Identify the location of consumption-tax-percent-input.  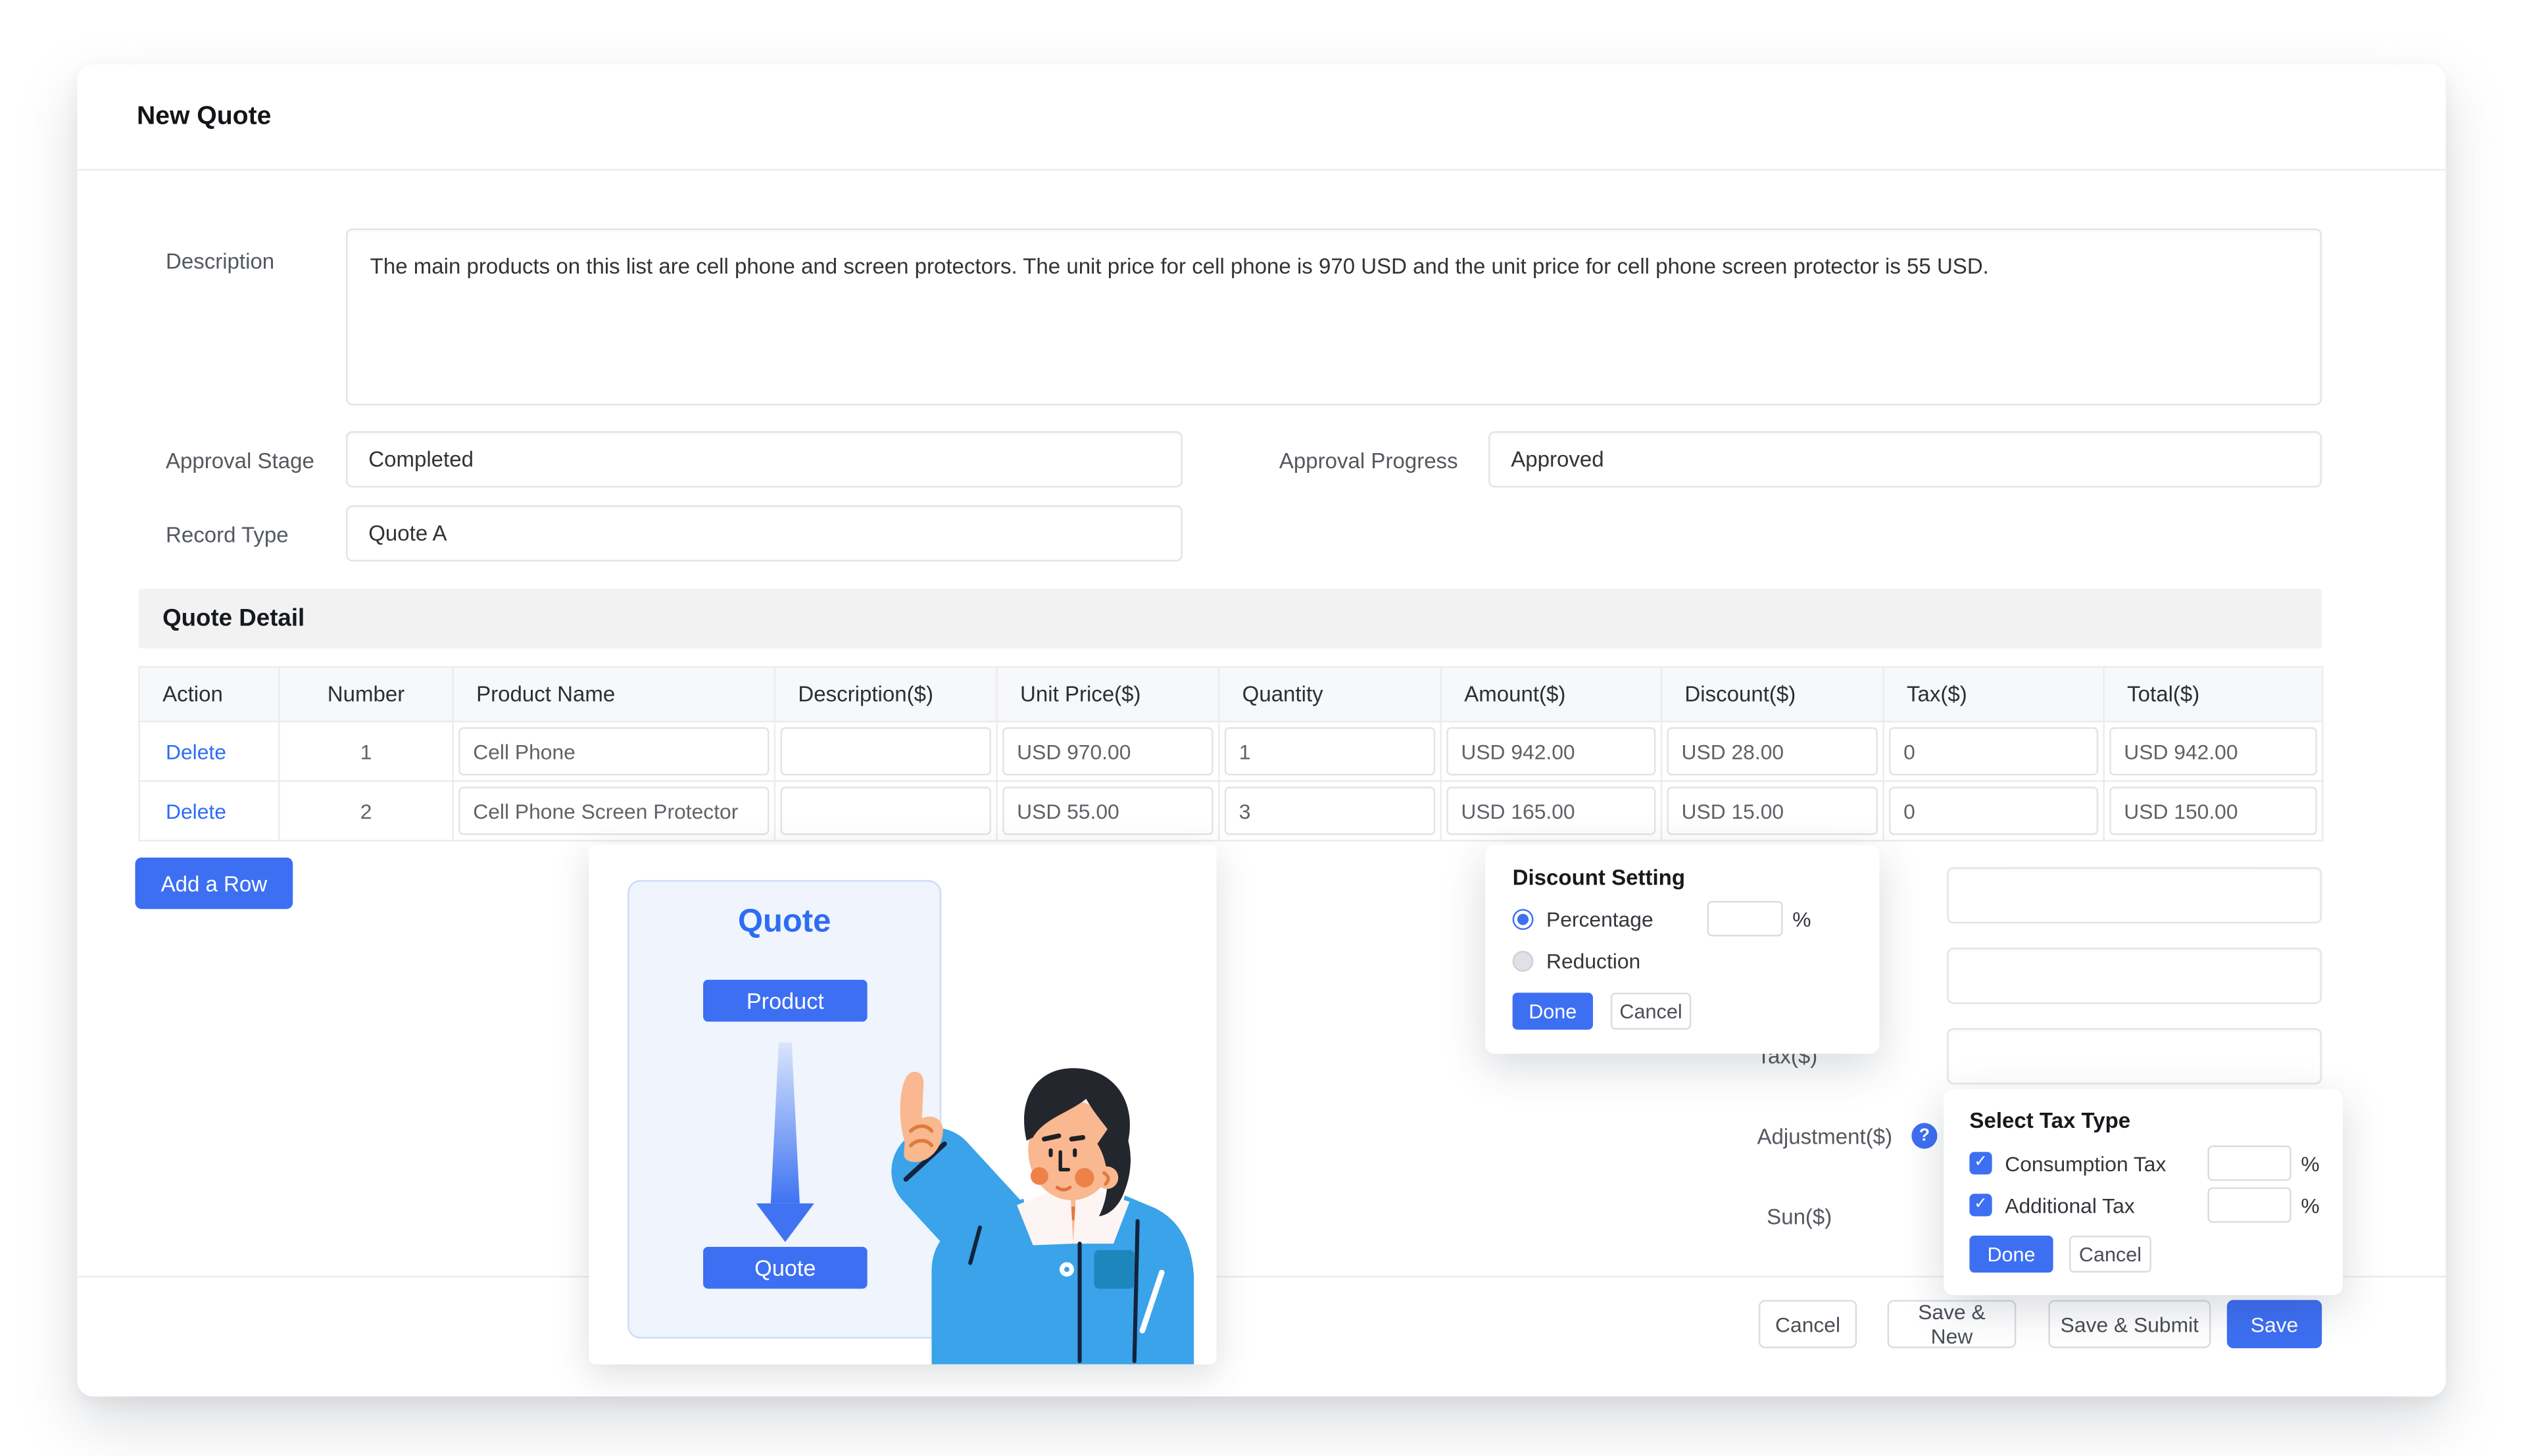
(2249, 1163).